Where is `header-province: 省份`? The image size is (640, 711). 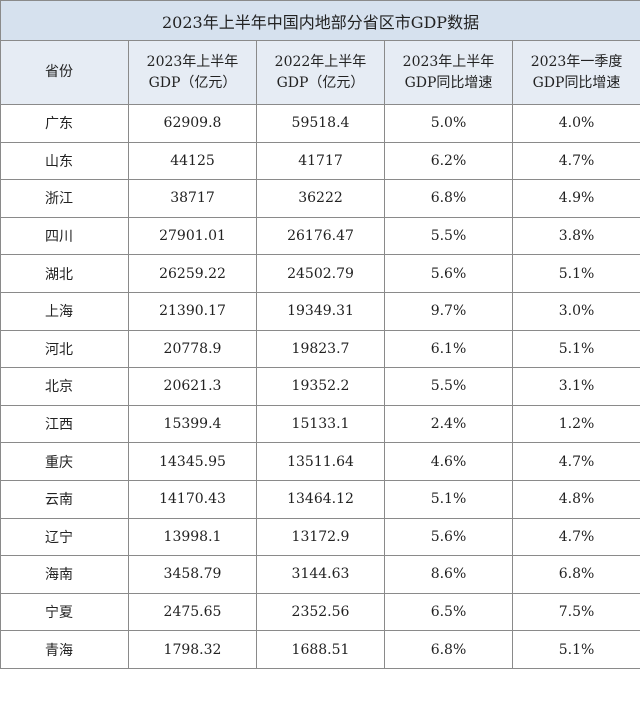 header-province: 省份 is located at coordinates (64, 72).